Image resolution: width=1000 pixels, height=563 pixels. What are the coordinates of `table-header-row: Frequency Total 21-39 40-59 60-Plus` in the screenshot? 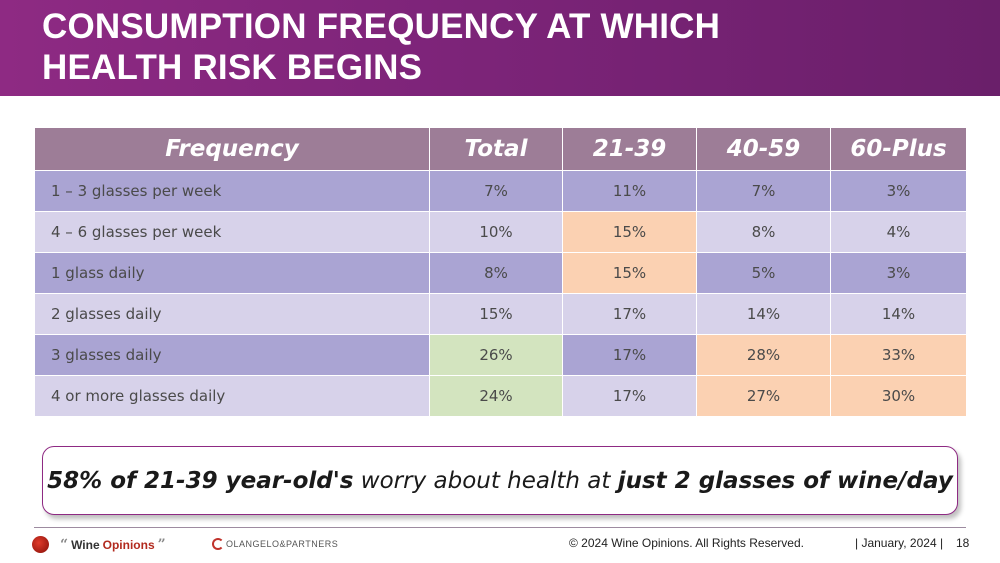 It's located at (500, 149).